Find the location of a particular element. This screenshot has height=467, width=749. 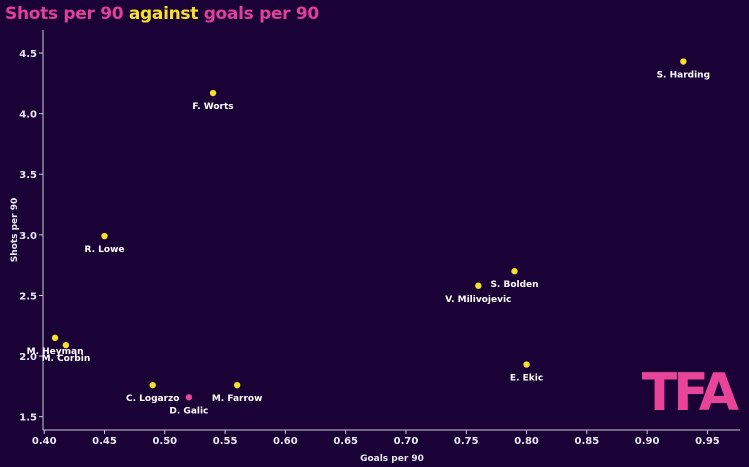

chart-title: Shots per 90 against goals per 90 is located at coordinates (162, 14).